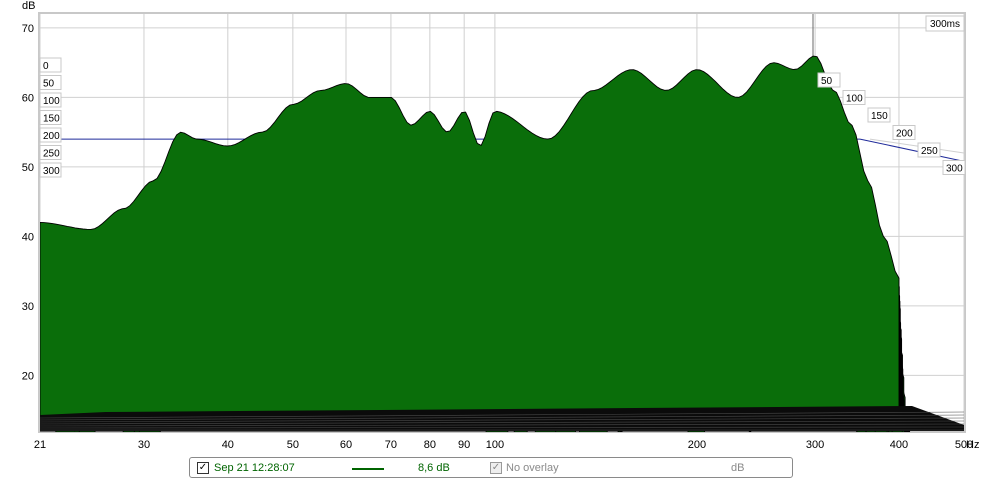  What do you see at coordinates (293, 445) in the screenshot?
I see `x-tick-3: 50` at bounding box center [293, 445].